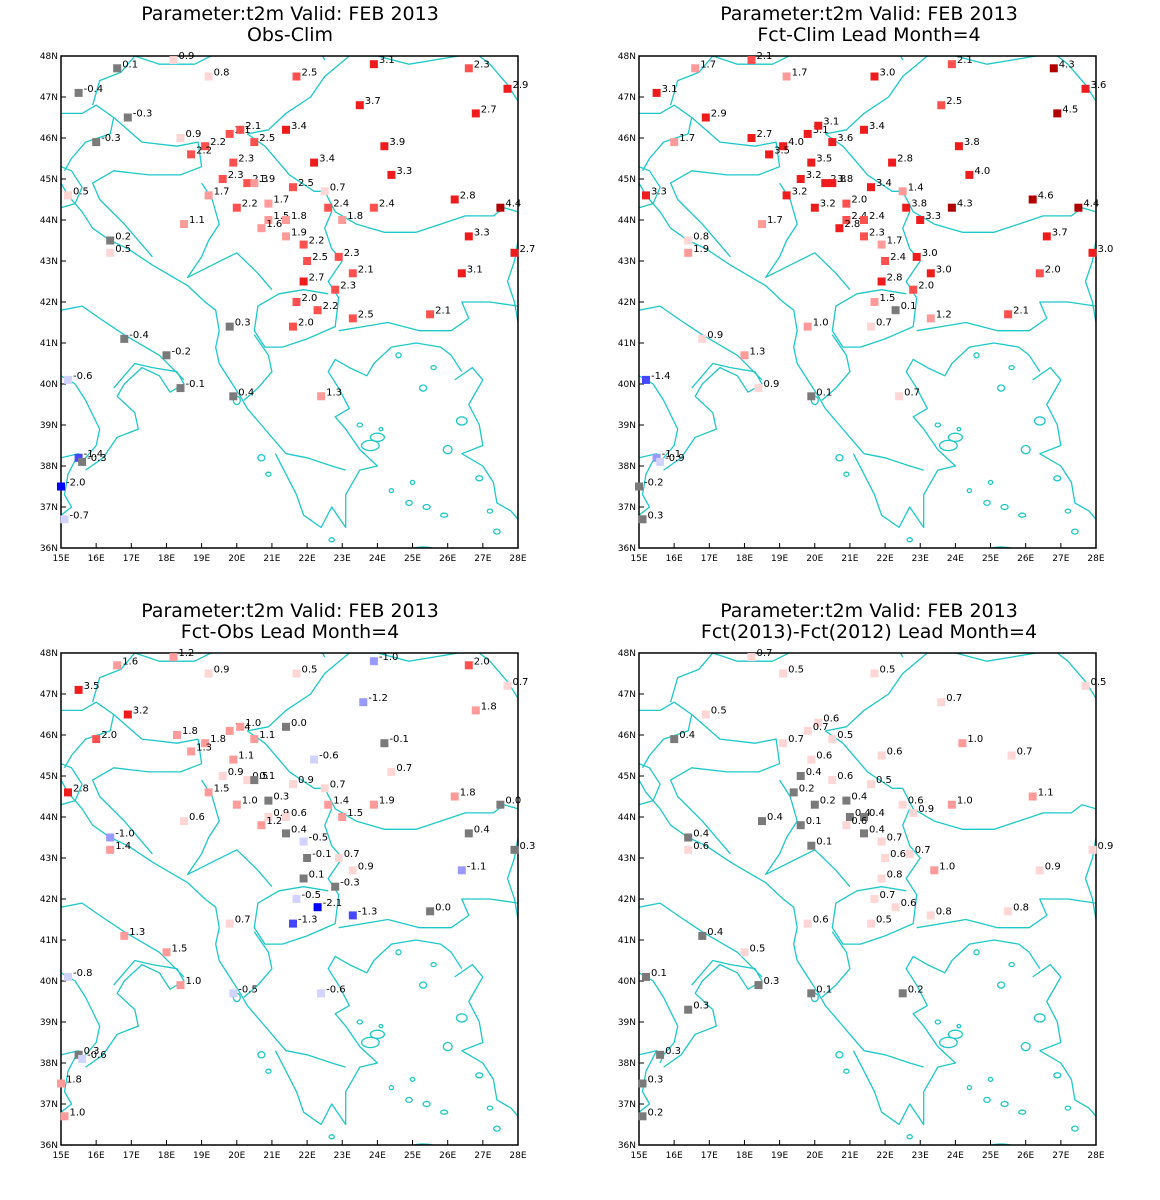 The height and width of the screenshot is (1200, 1160). What do you see at coordinates (627, 262) in the screenshot?
I see `lat-tick-label: 43N` at bounding box center [627, 262].